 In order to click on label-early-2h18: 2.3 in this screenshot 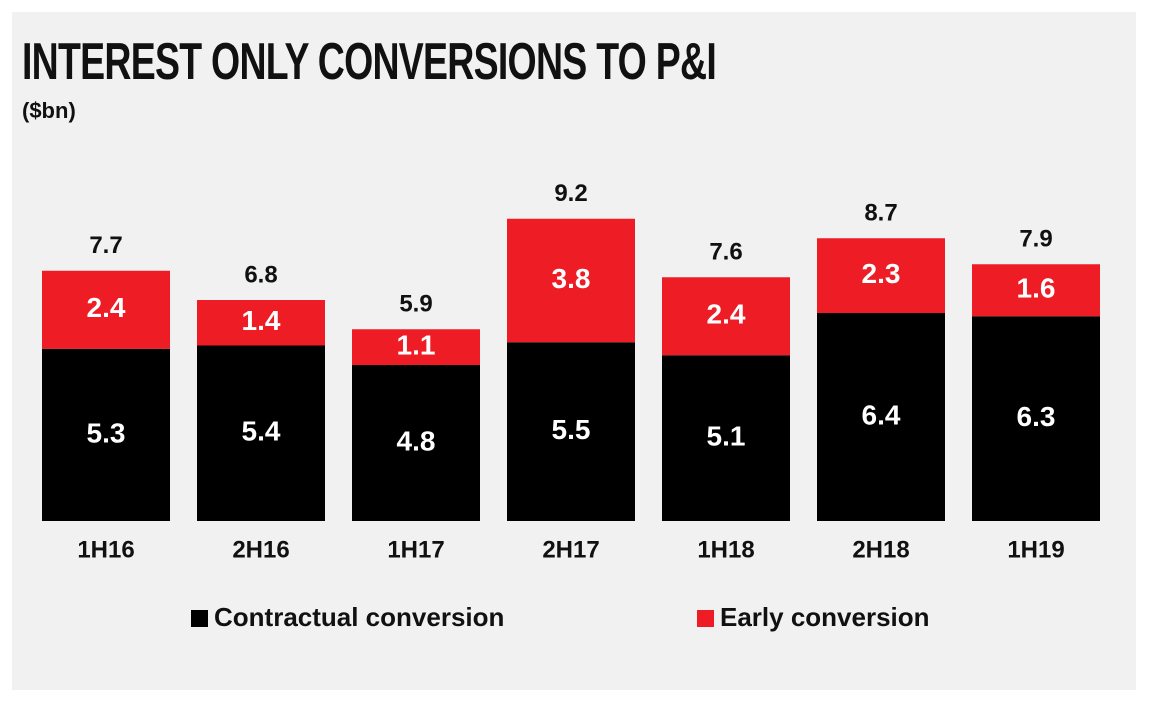, I will do `click(881, 273)`.